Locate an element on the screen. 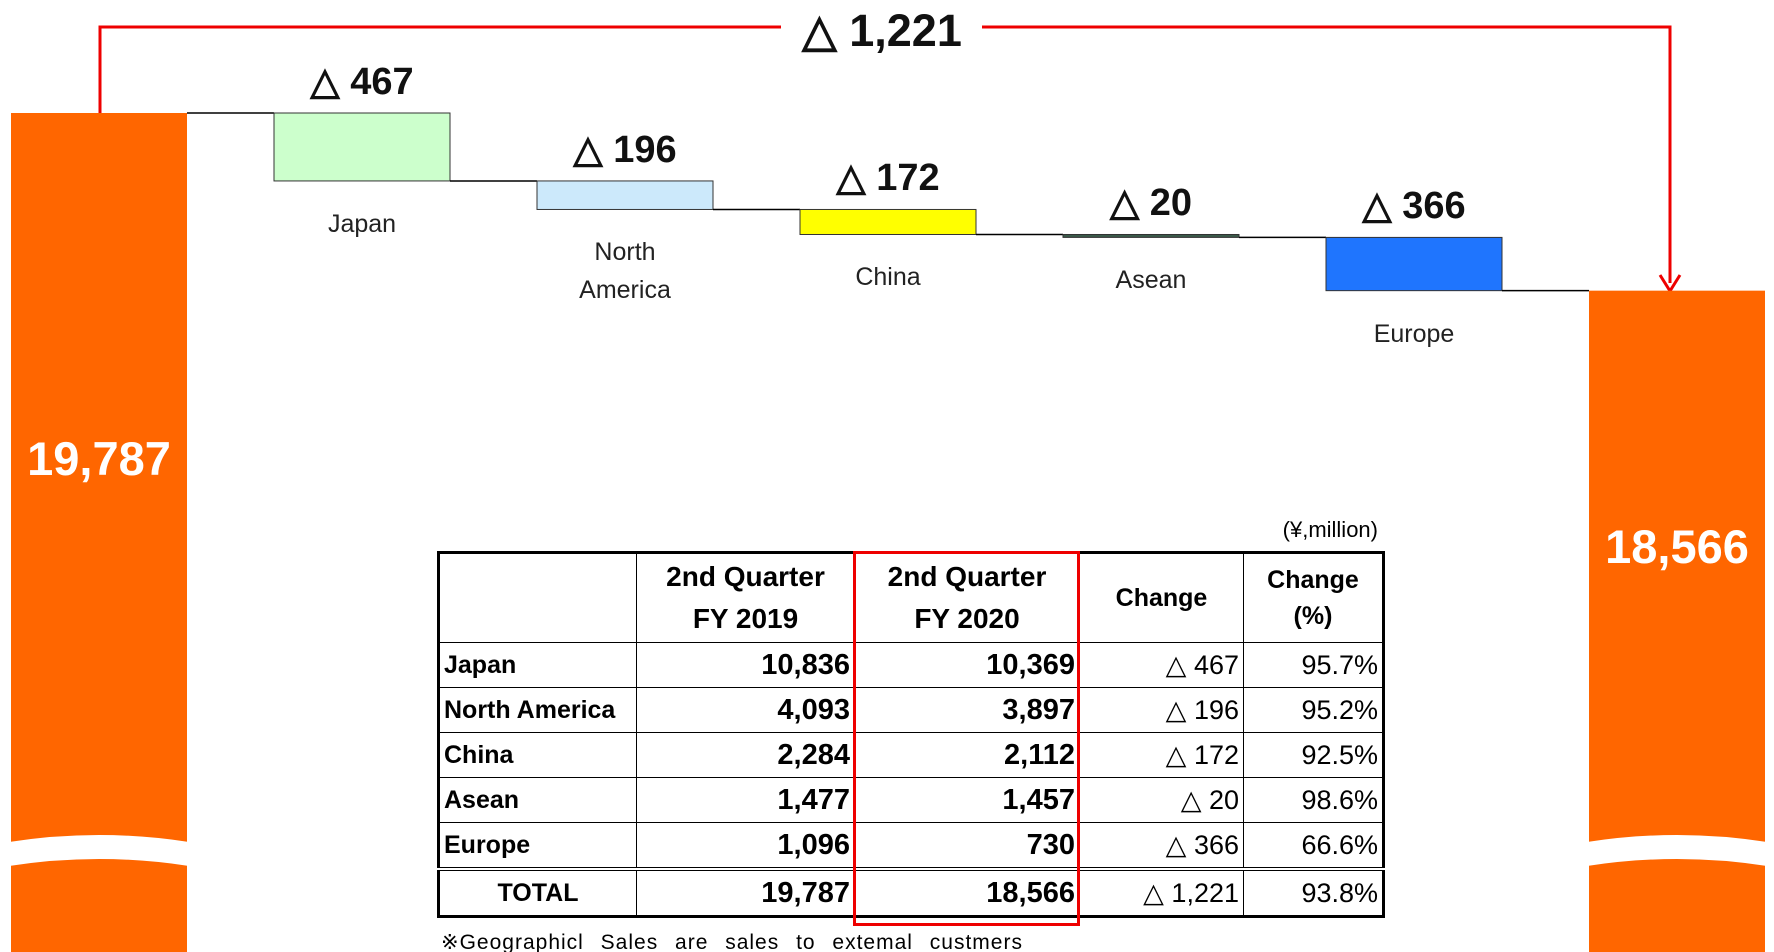  table-cell: △ 172 is located at coordinates (1161, 755).